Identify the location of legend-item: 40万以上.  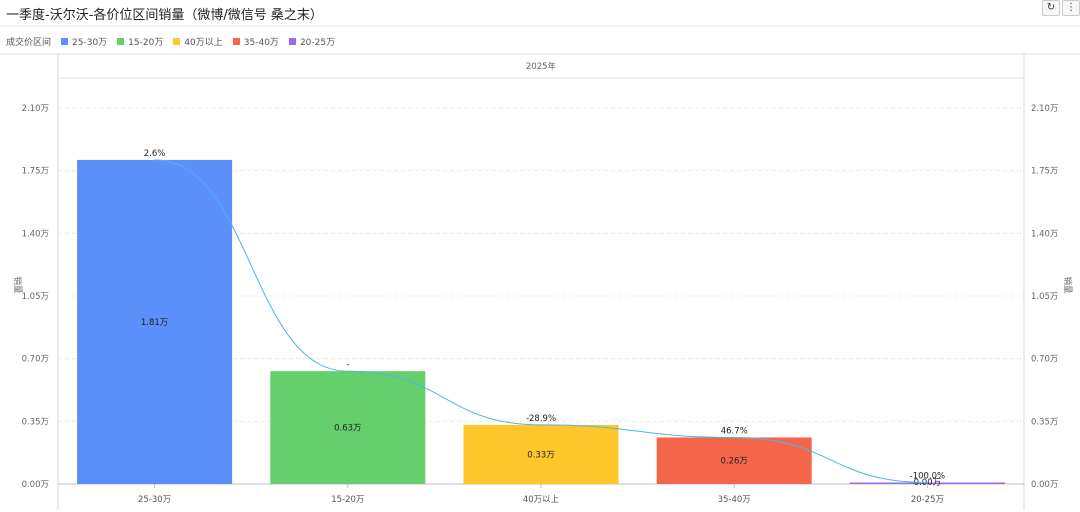
(198, 41).